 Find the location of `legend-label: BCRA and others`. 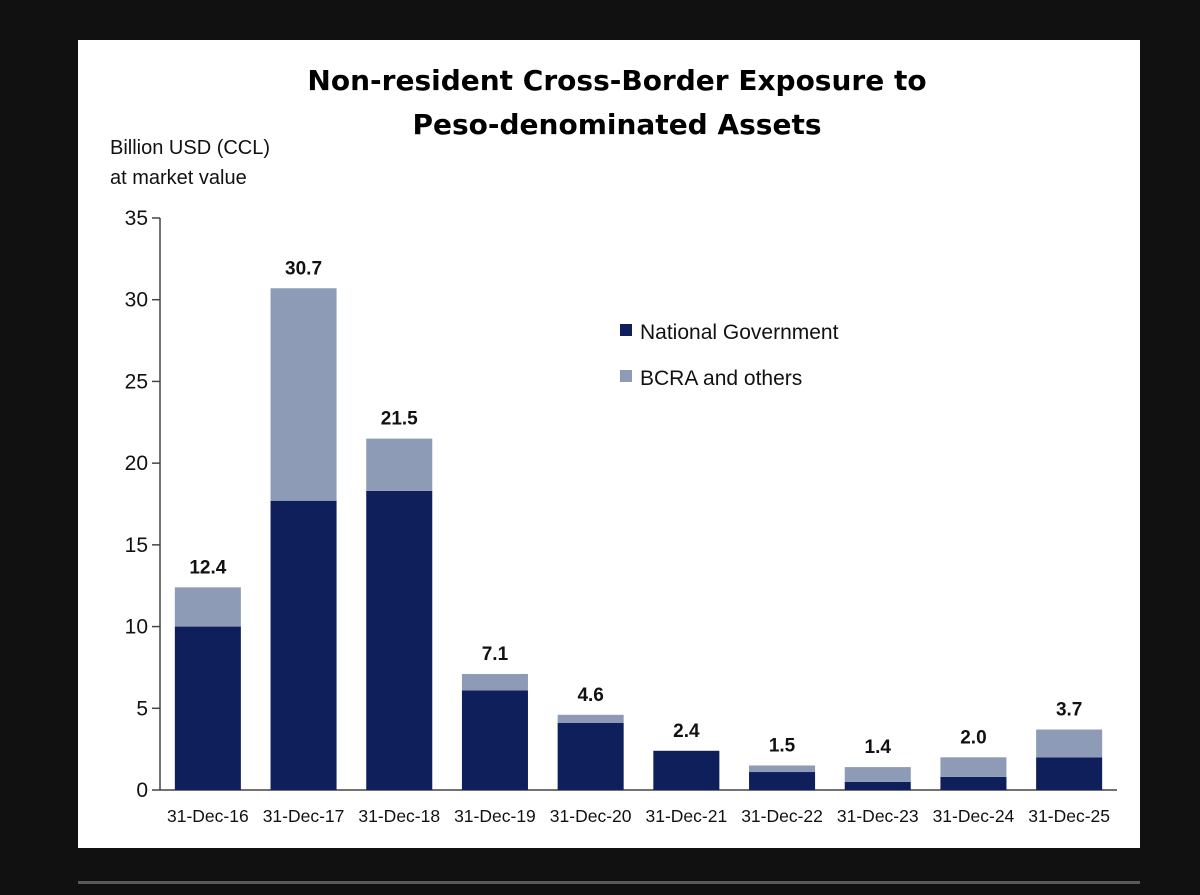

legend-label: BCRA and others is located at coordinates (721, 378).